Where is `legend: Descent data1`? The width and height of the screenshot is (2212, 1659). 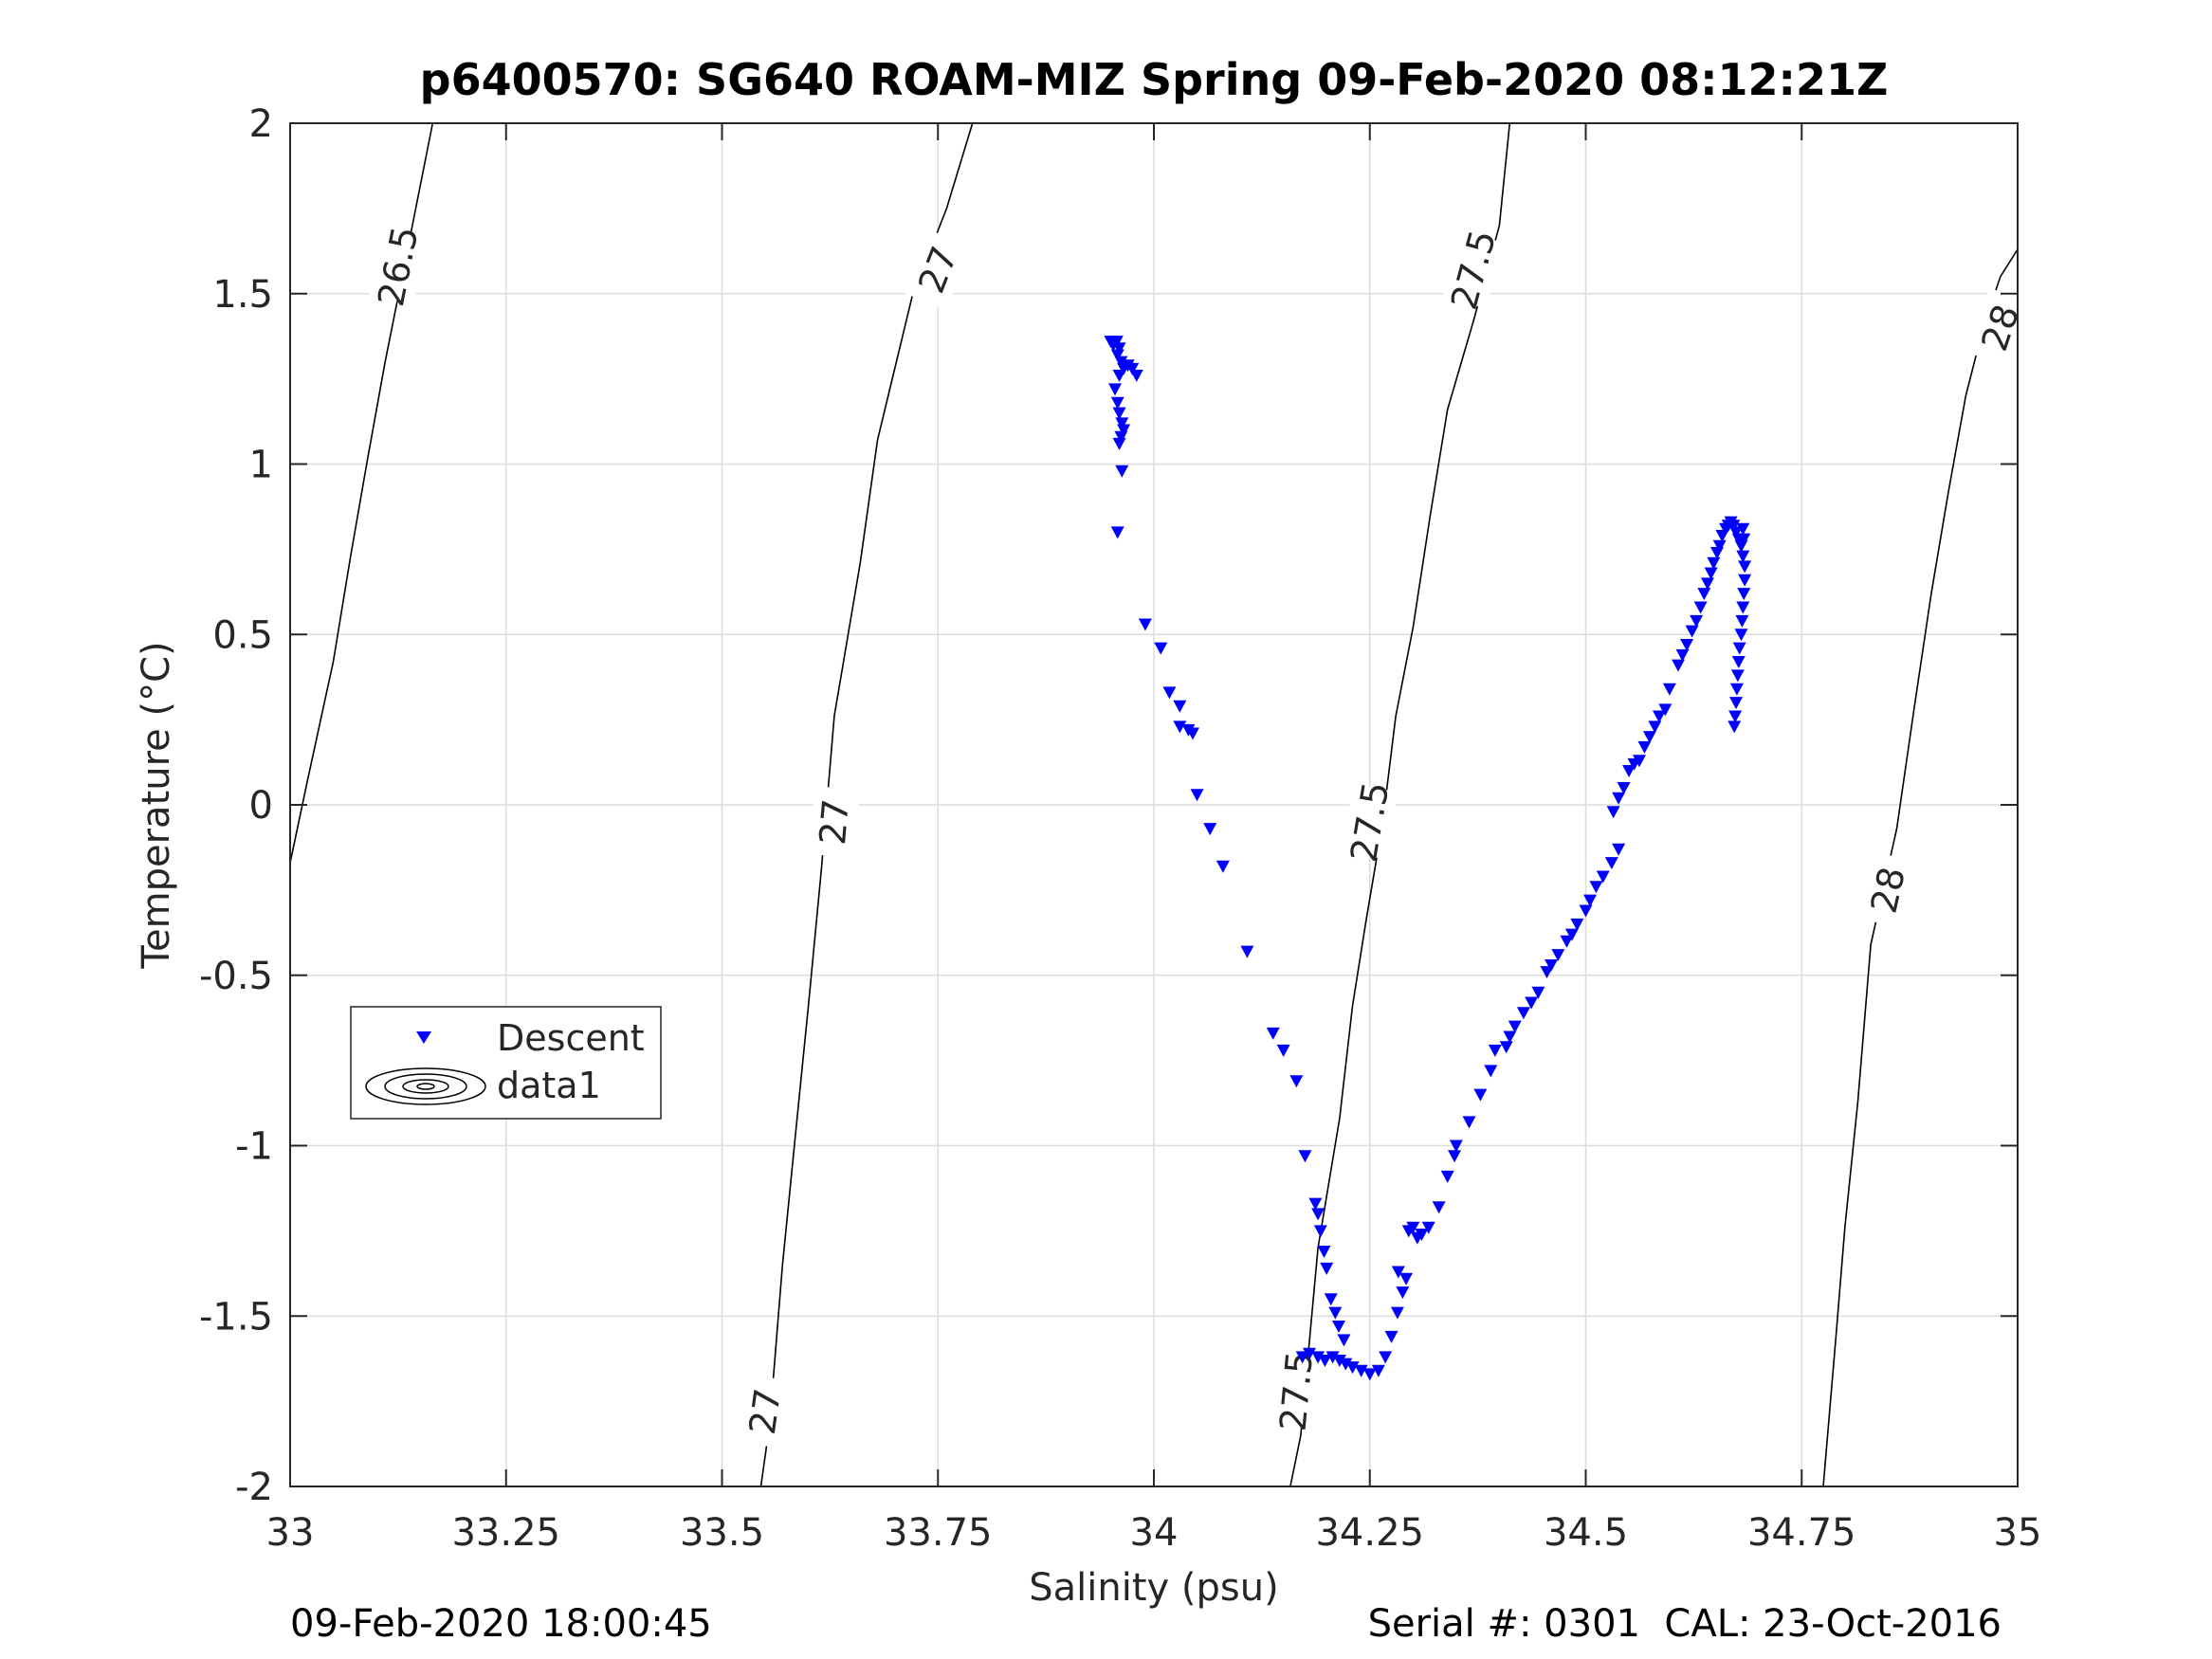
legend: Descent data1 is located at coordinates (506, 1063).